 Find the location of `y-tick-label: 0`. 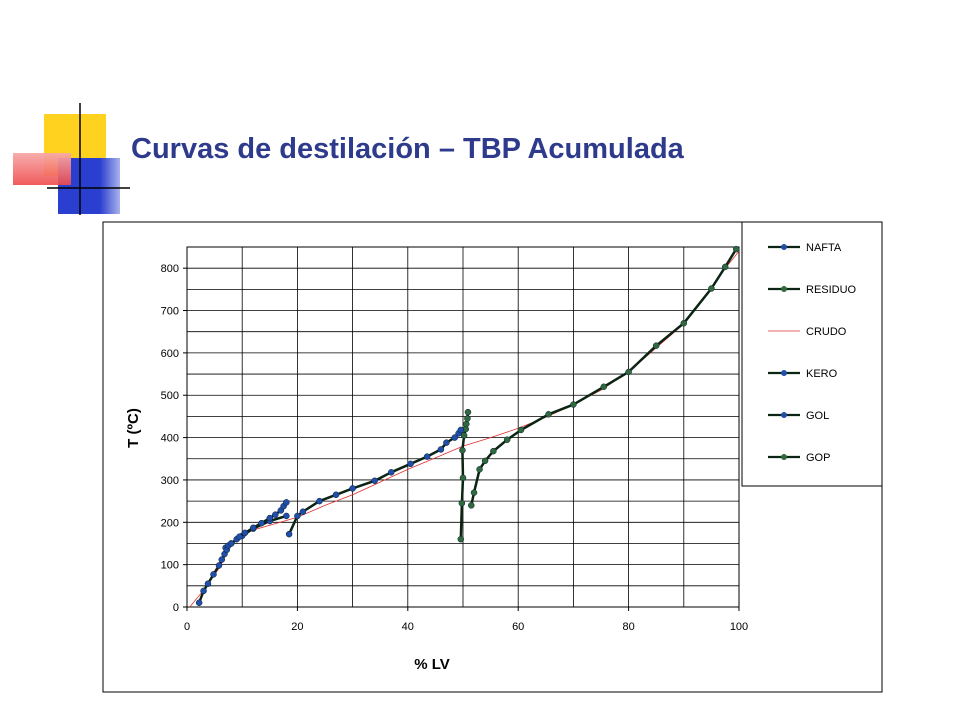

y-tick-label: 0 is located at coordinates (176, 608).